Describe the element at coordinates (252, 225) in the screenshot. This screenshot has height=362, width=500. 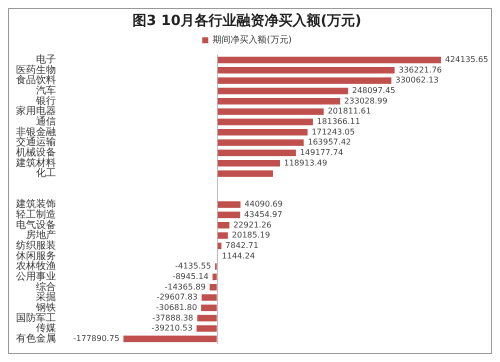
I see `data-label: 22921.26` at that location.